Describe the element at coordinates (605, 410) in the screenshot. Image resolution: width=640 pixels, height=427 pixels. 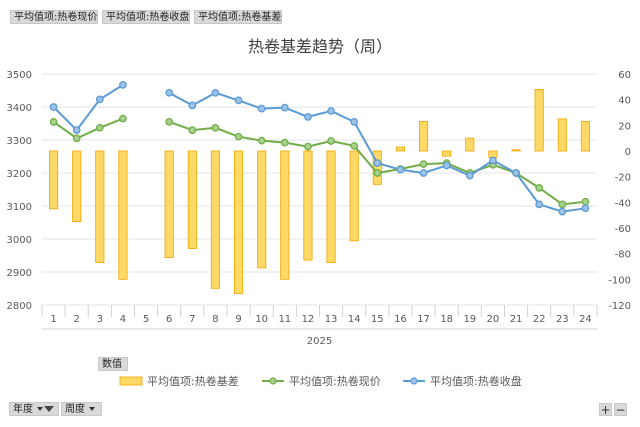
I see `expand-button: +` at that location.